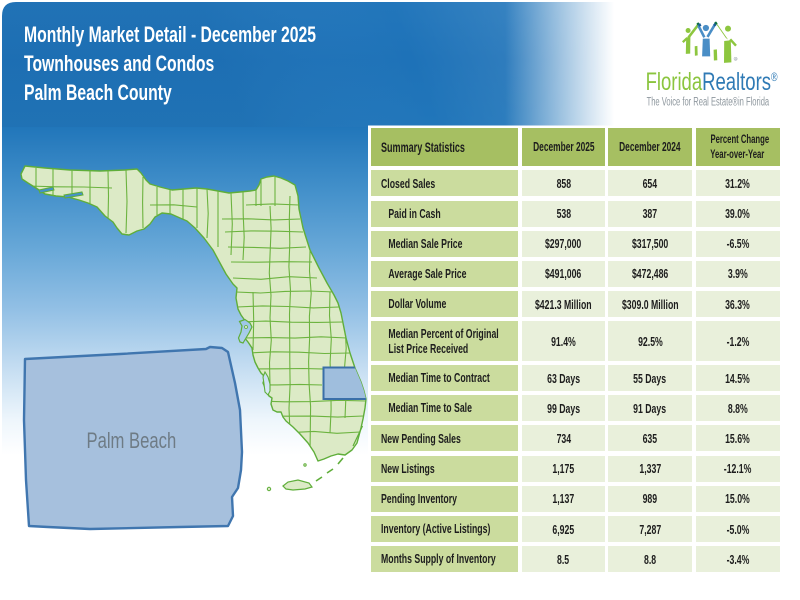  What do you see at coordinates (132, 441) in the screenshot?
I see `svg-text: Palm Beach` at bounding box center [132, 441].